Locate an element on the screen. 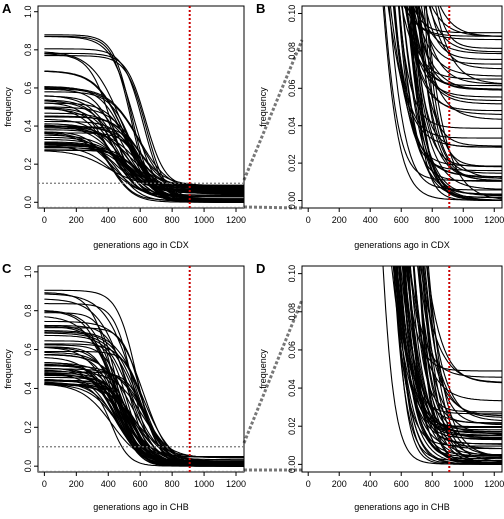 This screenshot has height=519, width=504. zoom-connector-top-c is located at coordinates (273, 371).